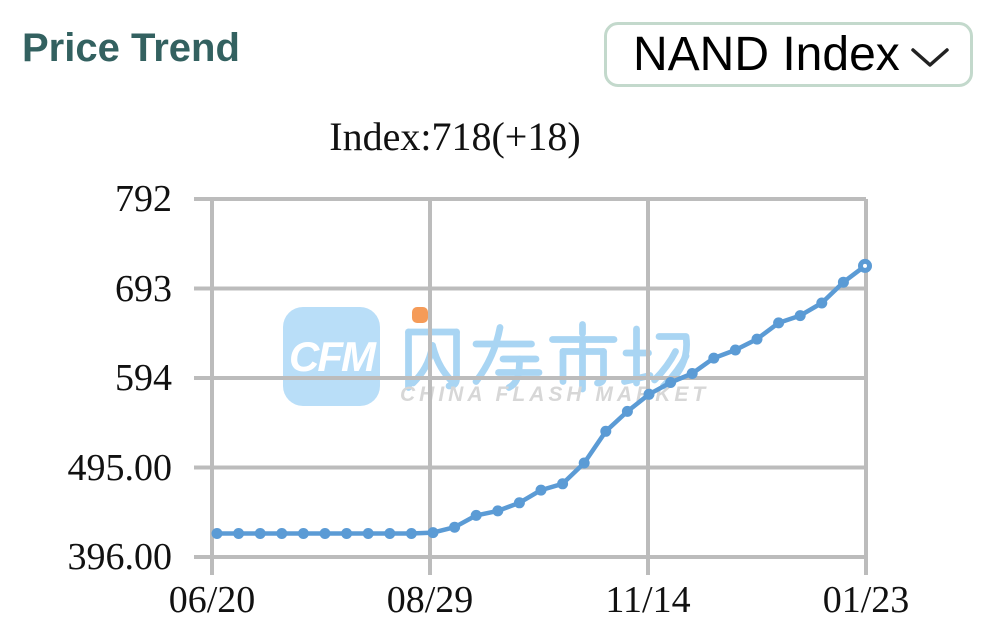 The height and width of the screenshot is (633, 985). I want to click on data-point-center, so click(865, 265).